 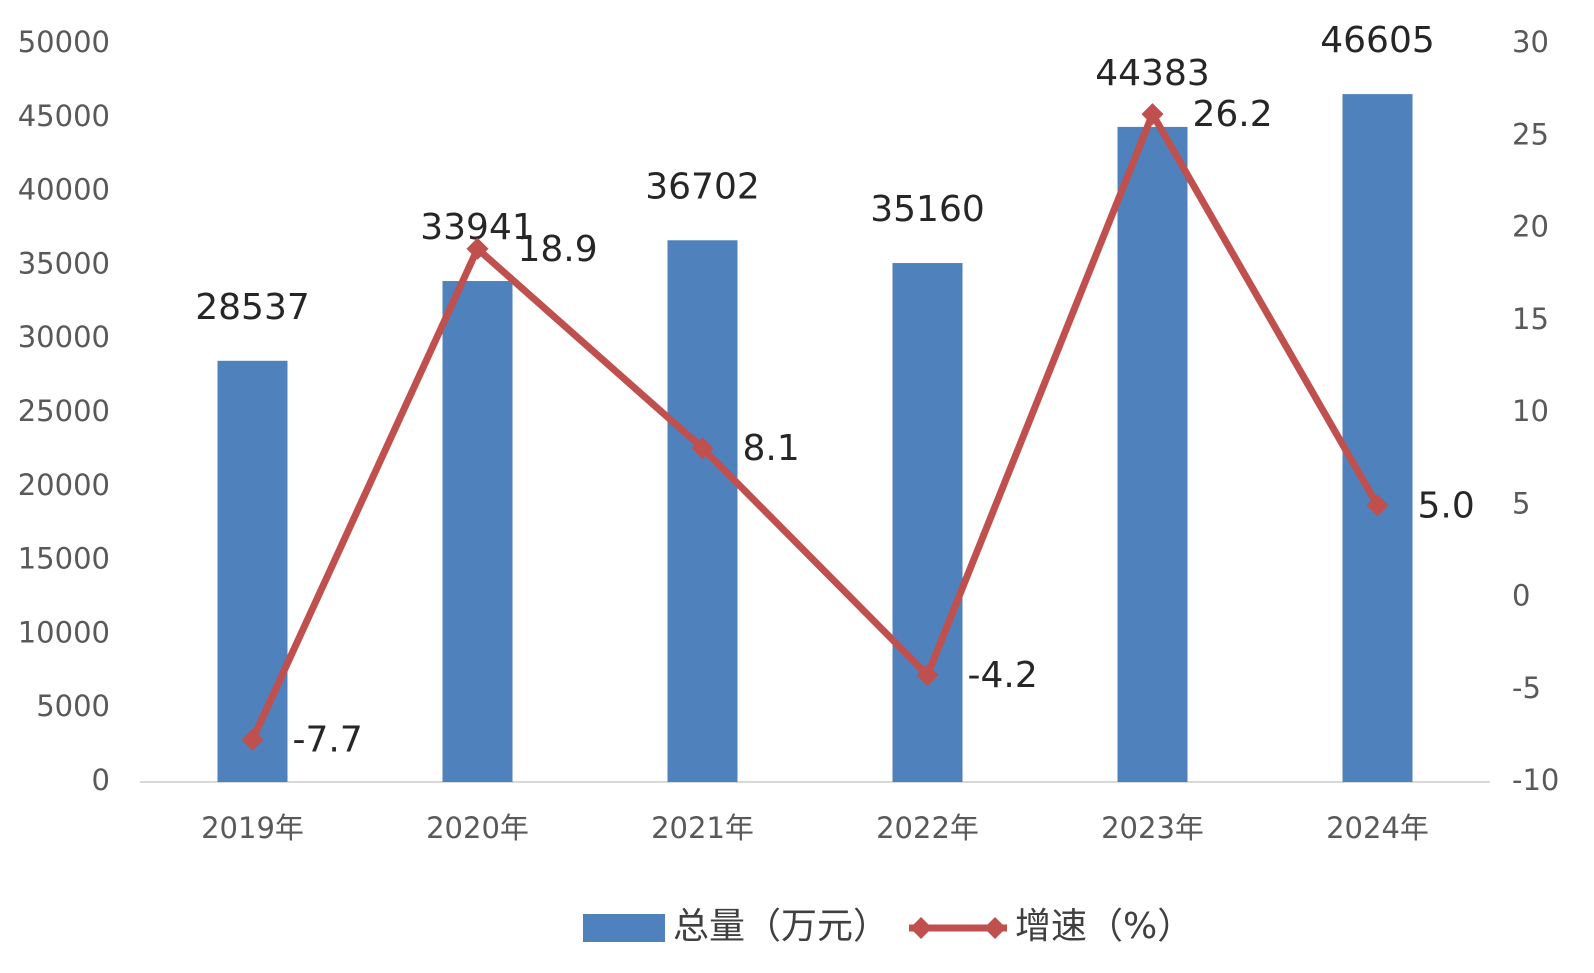 What do you see at coordinates (1530, 42) in the screenshot?
I see `y2-tick-label: 30` at bounding box center [1530, 42].